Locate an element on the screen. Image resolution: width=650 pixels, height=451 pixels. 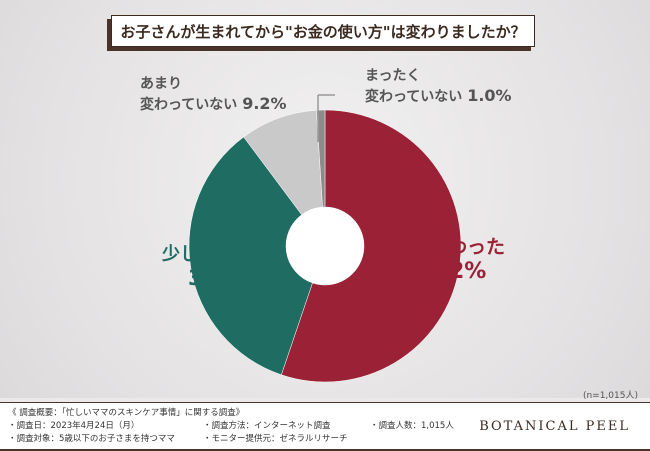
slice-label-mattaku: まったく 変わっていない 1.0% is located at coordinates (438, 86).